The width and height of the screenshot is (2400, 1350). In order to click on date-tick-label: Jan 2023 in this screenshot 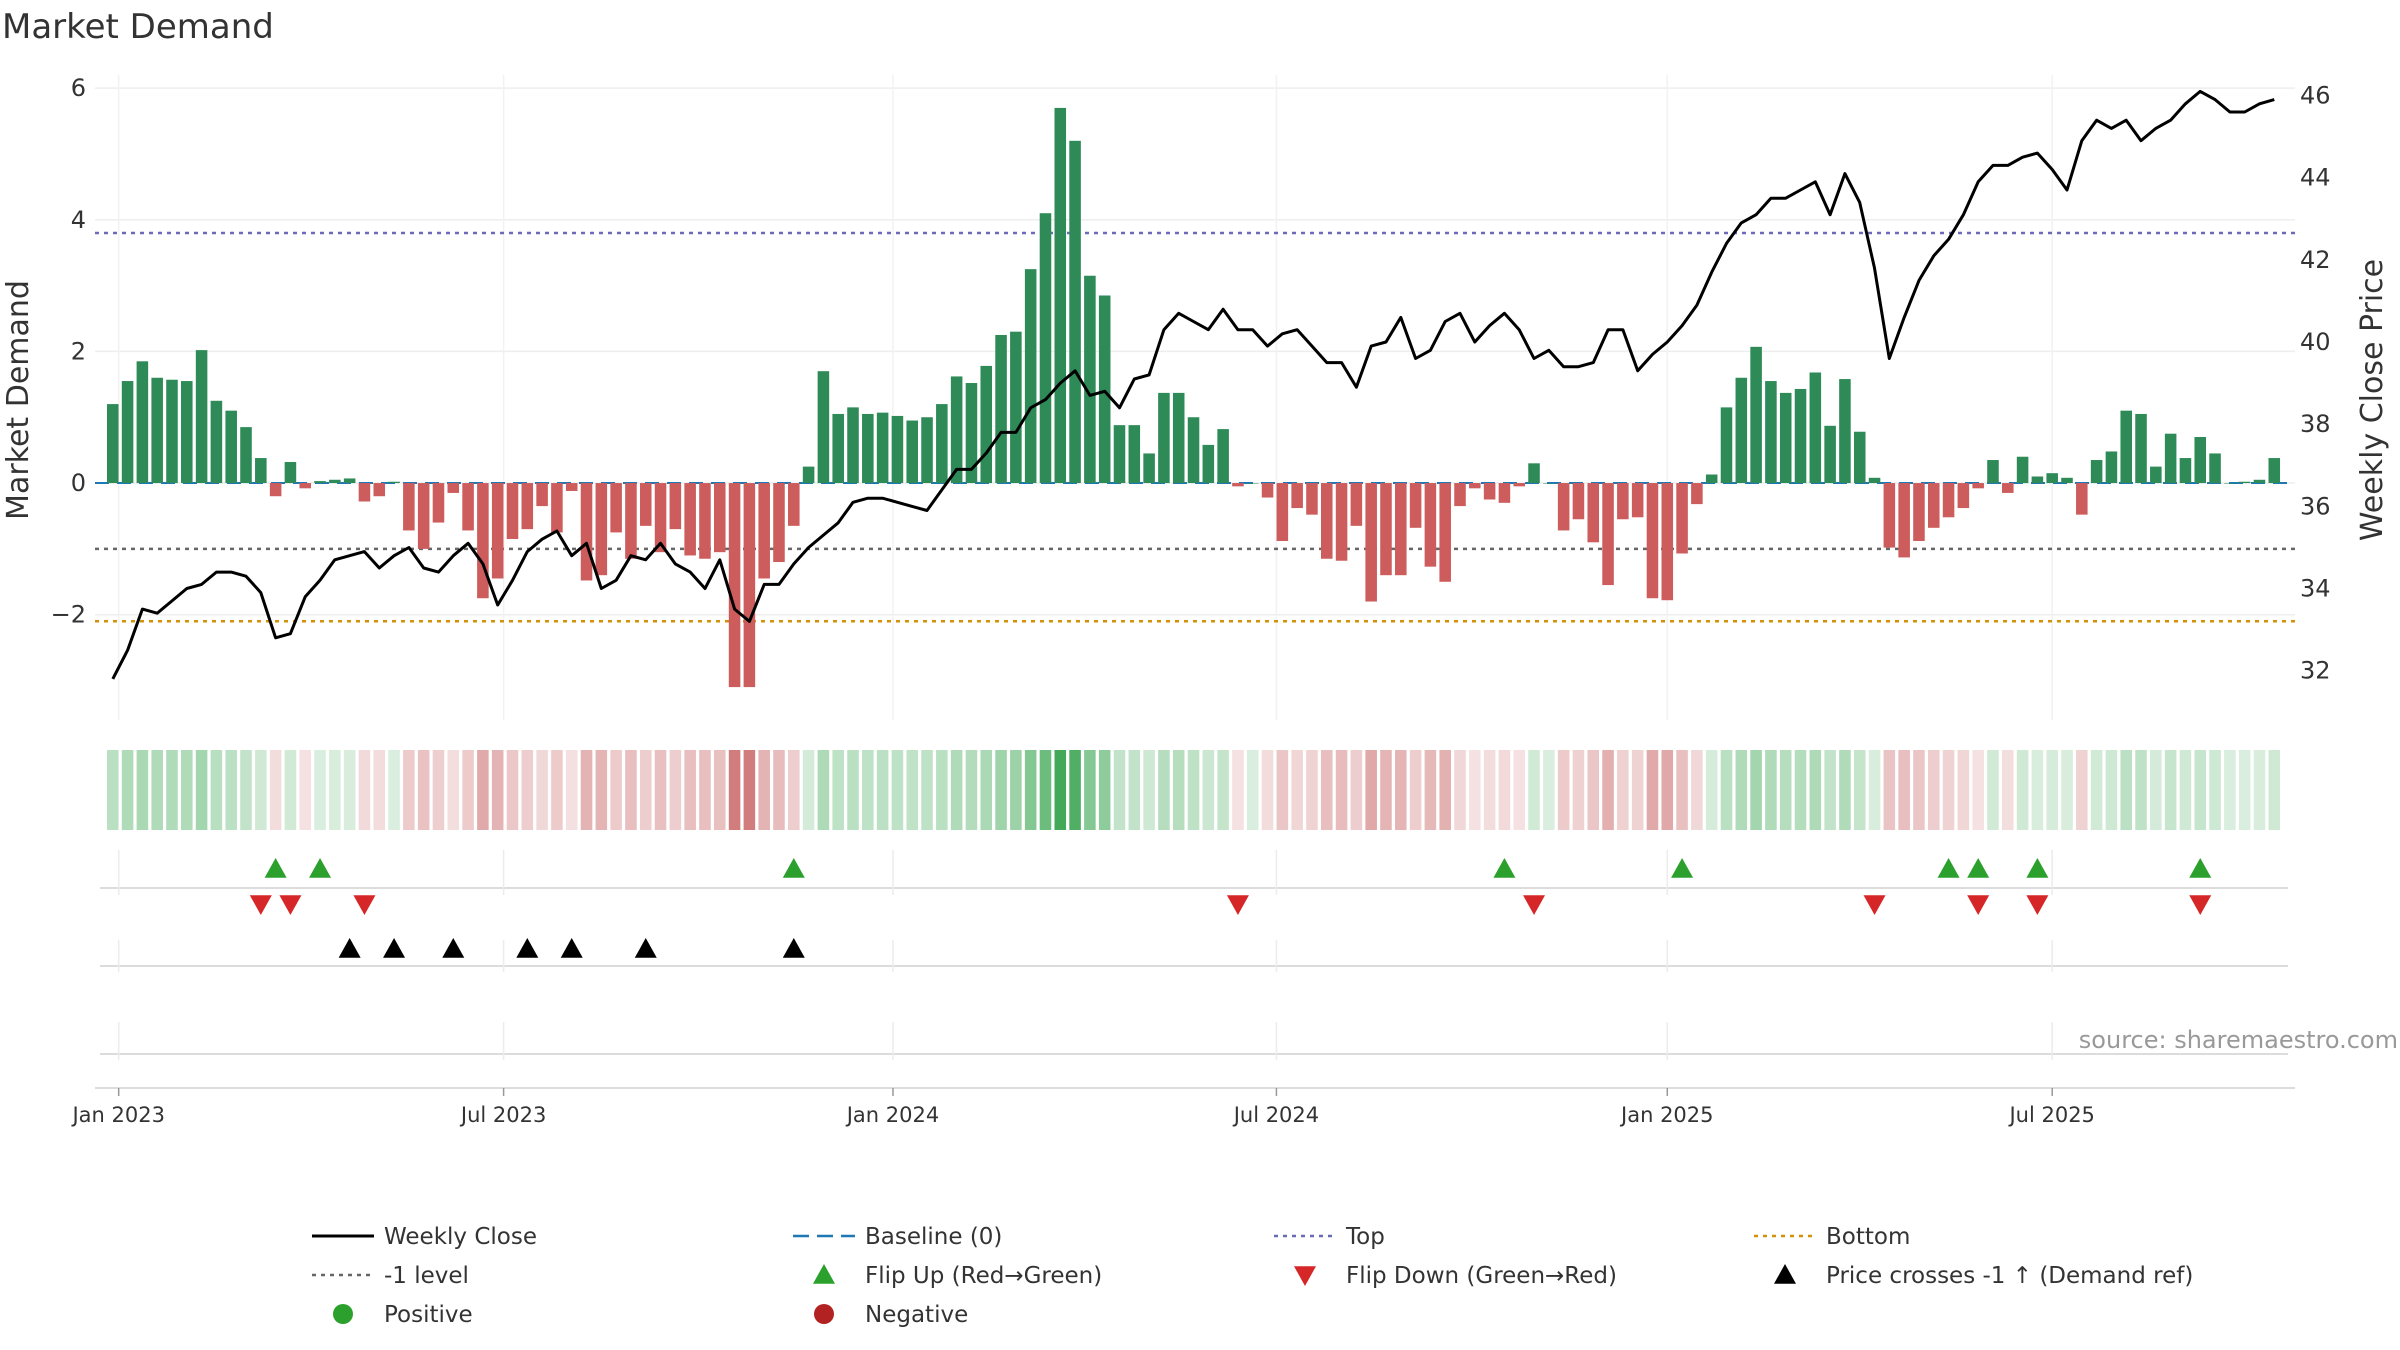, I will do `click(117, 1115)`.